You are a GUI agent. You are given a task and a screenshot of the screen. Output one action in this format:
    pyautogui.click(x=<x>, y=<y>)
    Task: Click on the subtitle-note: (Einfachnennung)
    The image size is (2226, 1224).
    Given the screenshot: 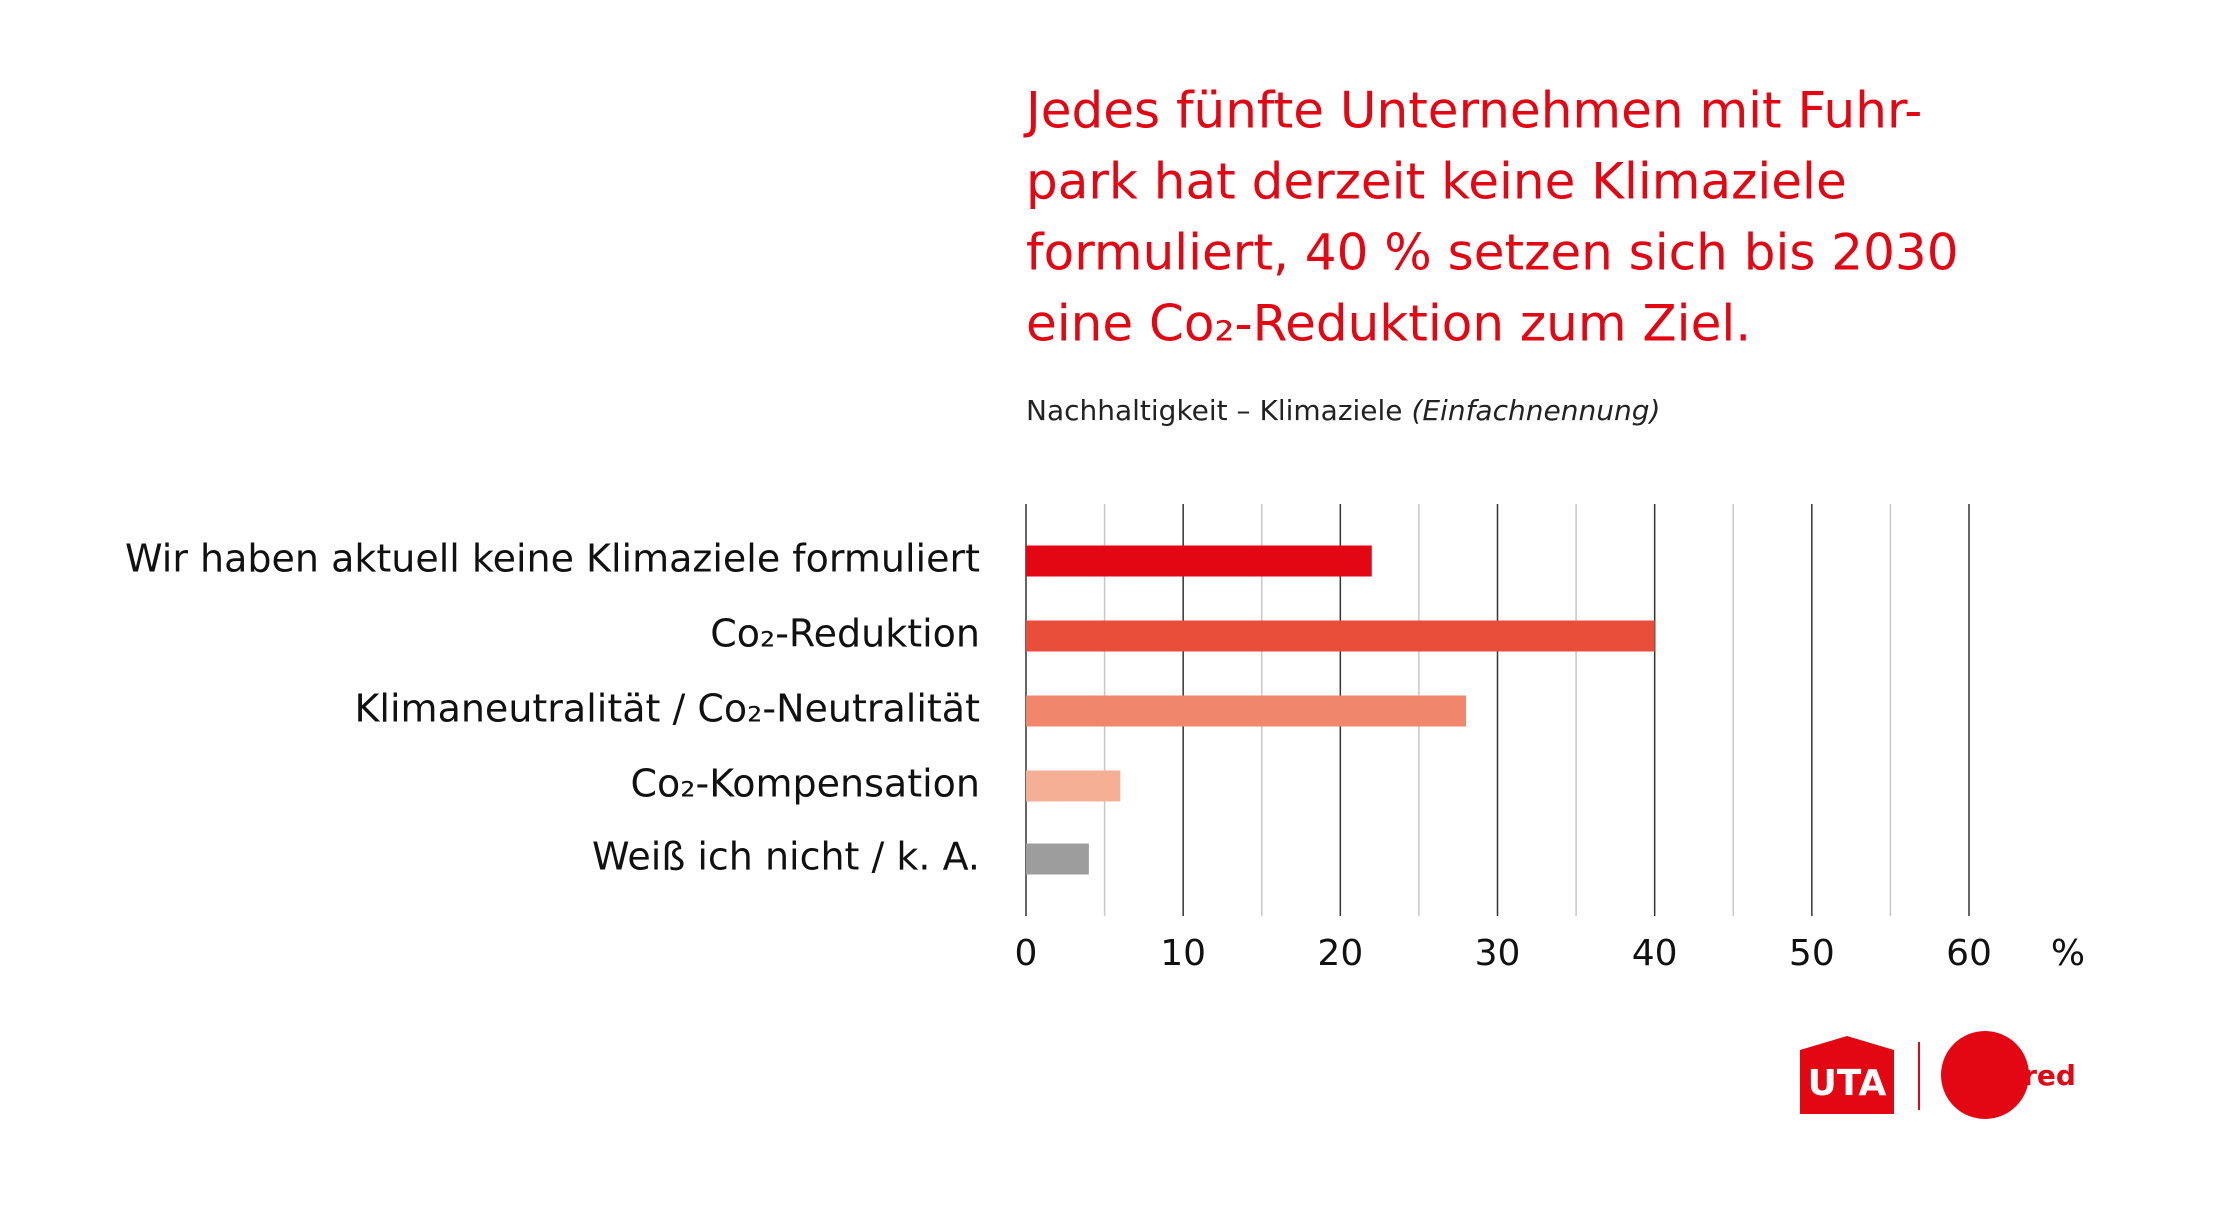 What is the action you would take?
    pyautogui.click(x=1535, y=410)
    